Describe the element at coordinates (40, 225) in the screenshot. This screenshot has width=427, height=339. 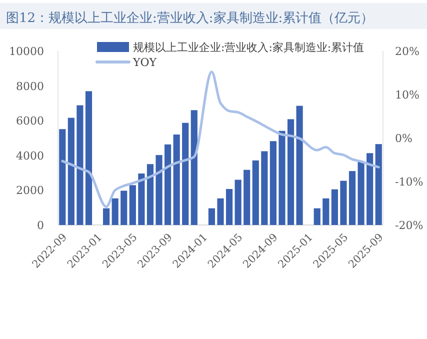
I see `y-tick-label: 0` at that location.